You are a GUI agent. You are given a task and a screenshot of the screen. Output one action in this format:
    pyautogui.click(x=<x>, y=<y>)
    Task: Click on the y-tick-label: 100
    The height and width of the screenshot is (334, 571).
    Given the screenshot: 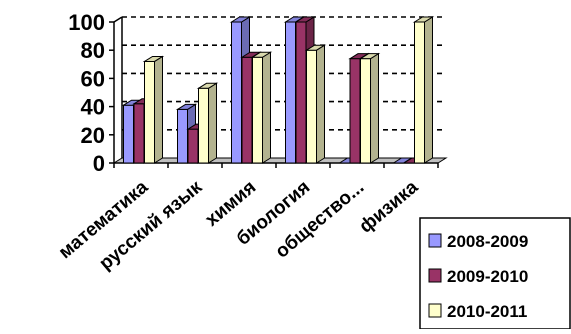 What is the action you would take?
    pyautogui.click(x=86, y=22)
    